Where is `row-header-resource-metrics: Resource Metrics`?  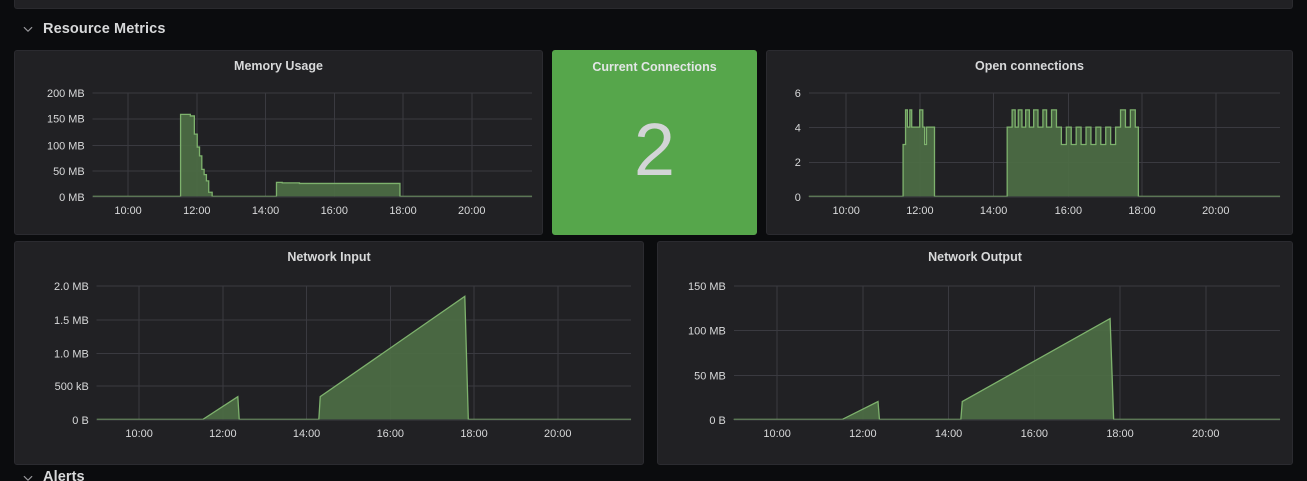
row-header-resource-metrics: Resource Metrics is located at coordinates (653, 29).